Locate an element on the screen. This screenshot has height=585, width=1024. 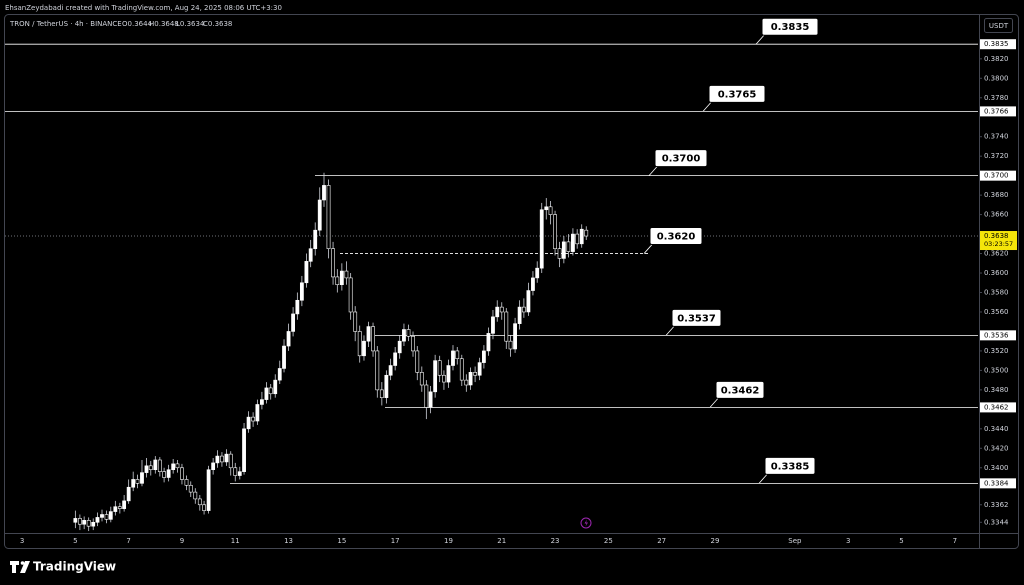
y-tick-label: 0.3780 is located at coordinates (996, 98).